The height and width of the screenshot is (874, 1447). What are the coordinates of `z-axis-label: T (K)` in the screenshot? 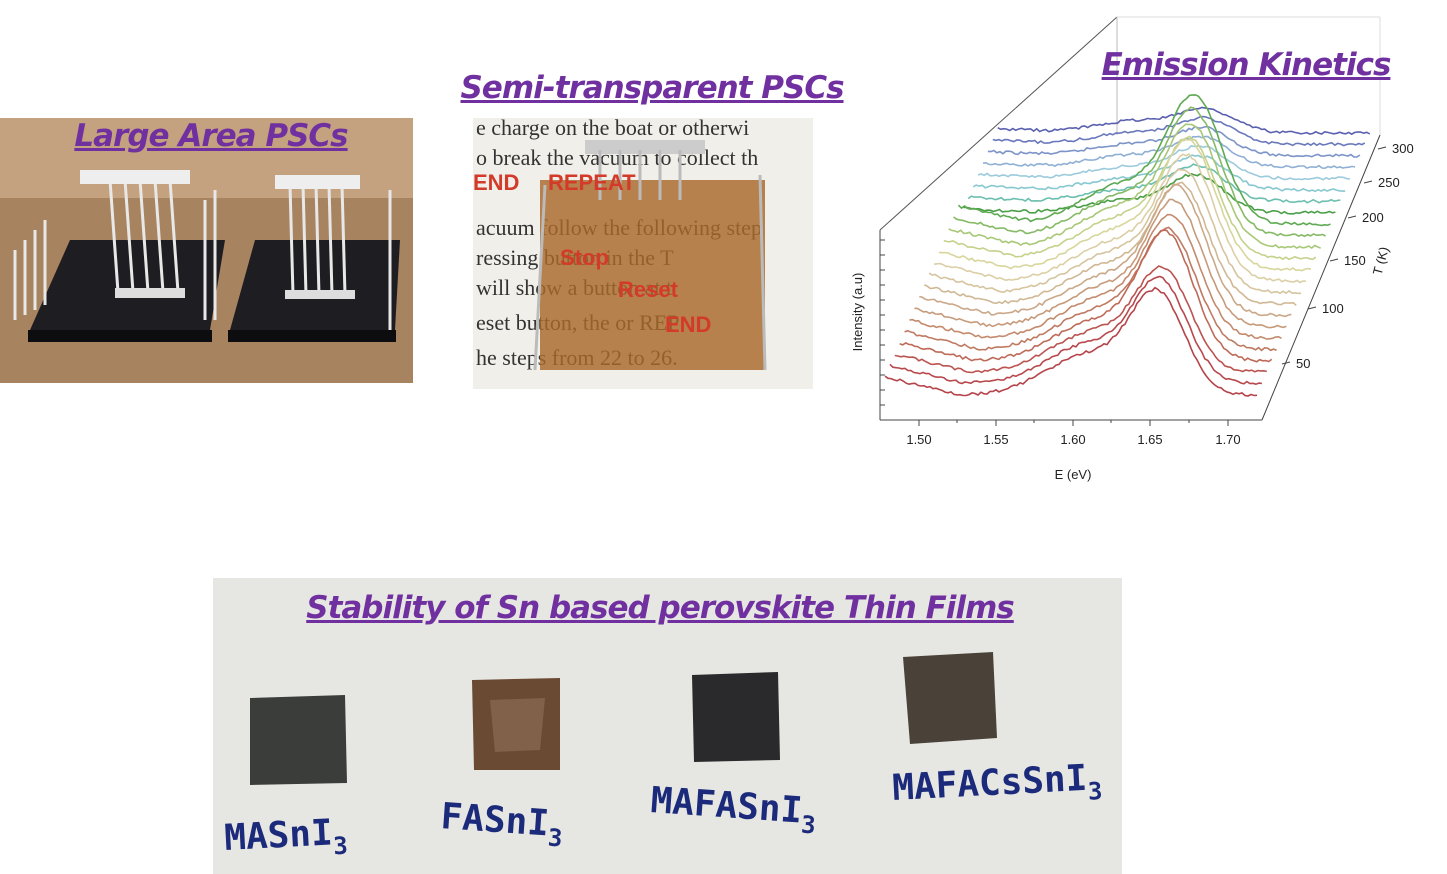 It's located at (1381, 261).